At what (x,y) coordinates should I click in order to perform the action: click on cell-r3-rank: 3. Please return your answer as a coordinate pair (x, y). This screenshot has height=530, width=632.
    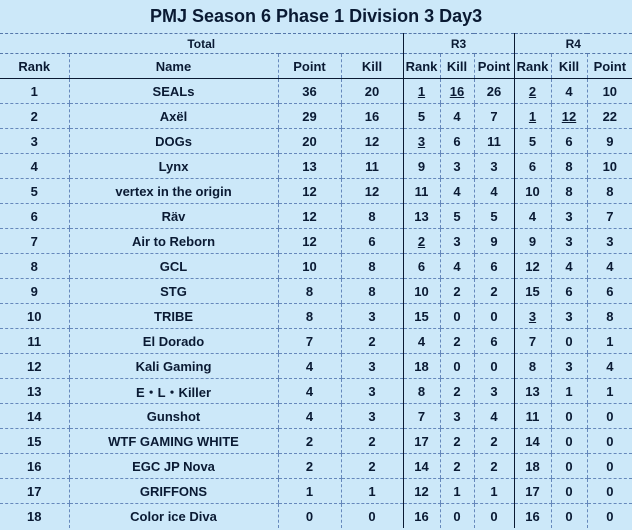
    Looking at the image, I should click on (421, 141).